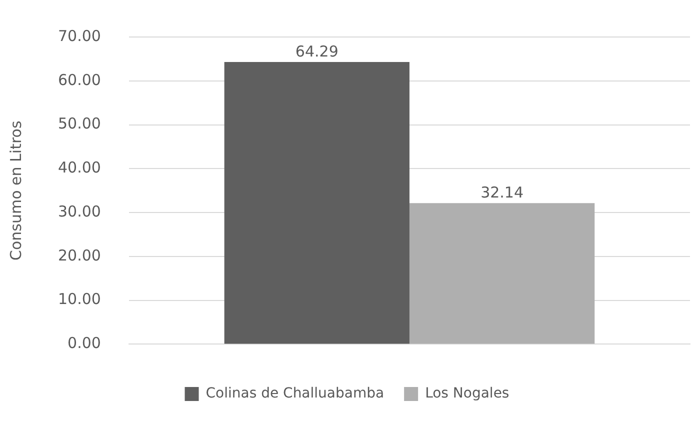  Describe the element at coordinates (502, 193) in the screenshot. I see `data-label: 32.14` at that location.